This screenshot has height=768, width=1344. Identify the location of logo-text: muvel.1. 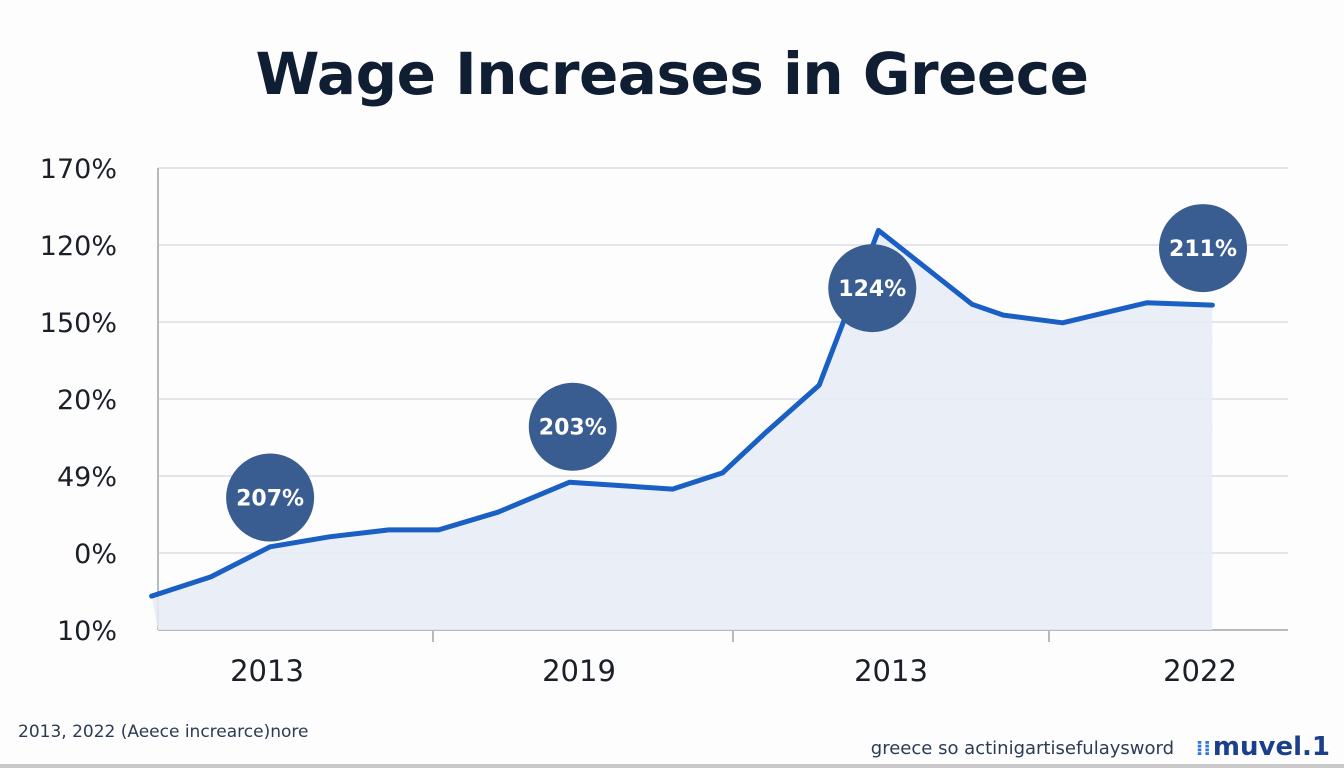
(1271, 747).